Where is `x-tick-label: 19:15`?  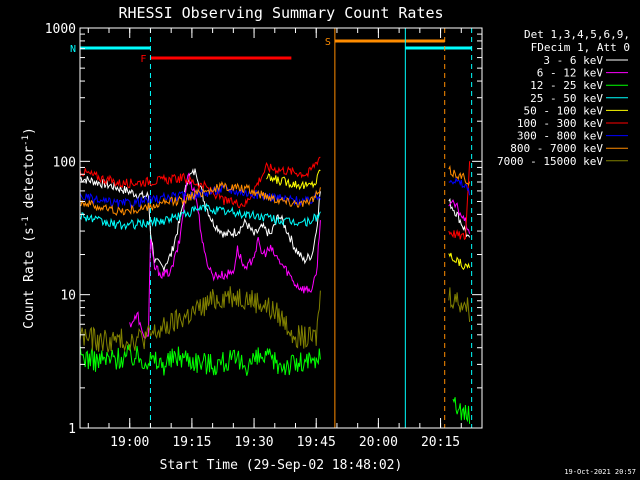
x-tick-label: 19:15 is located at coordinates (191, 442).